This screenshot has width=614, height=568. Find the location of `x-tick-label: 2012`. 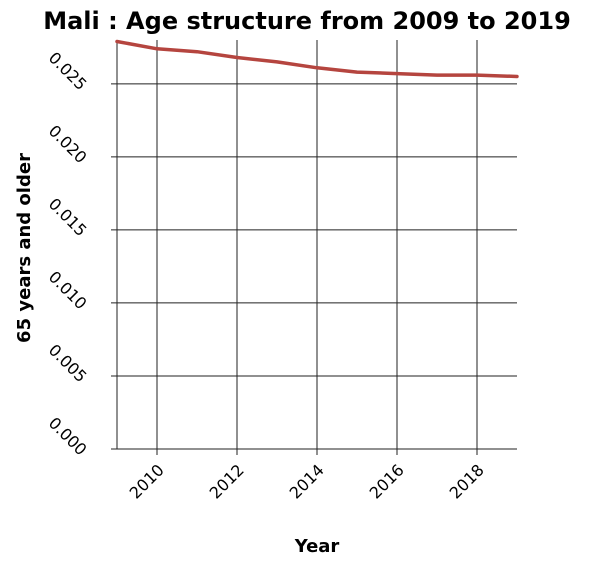

x-tick-label: 2012 is located at coordinates (227, 481).